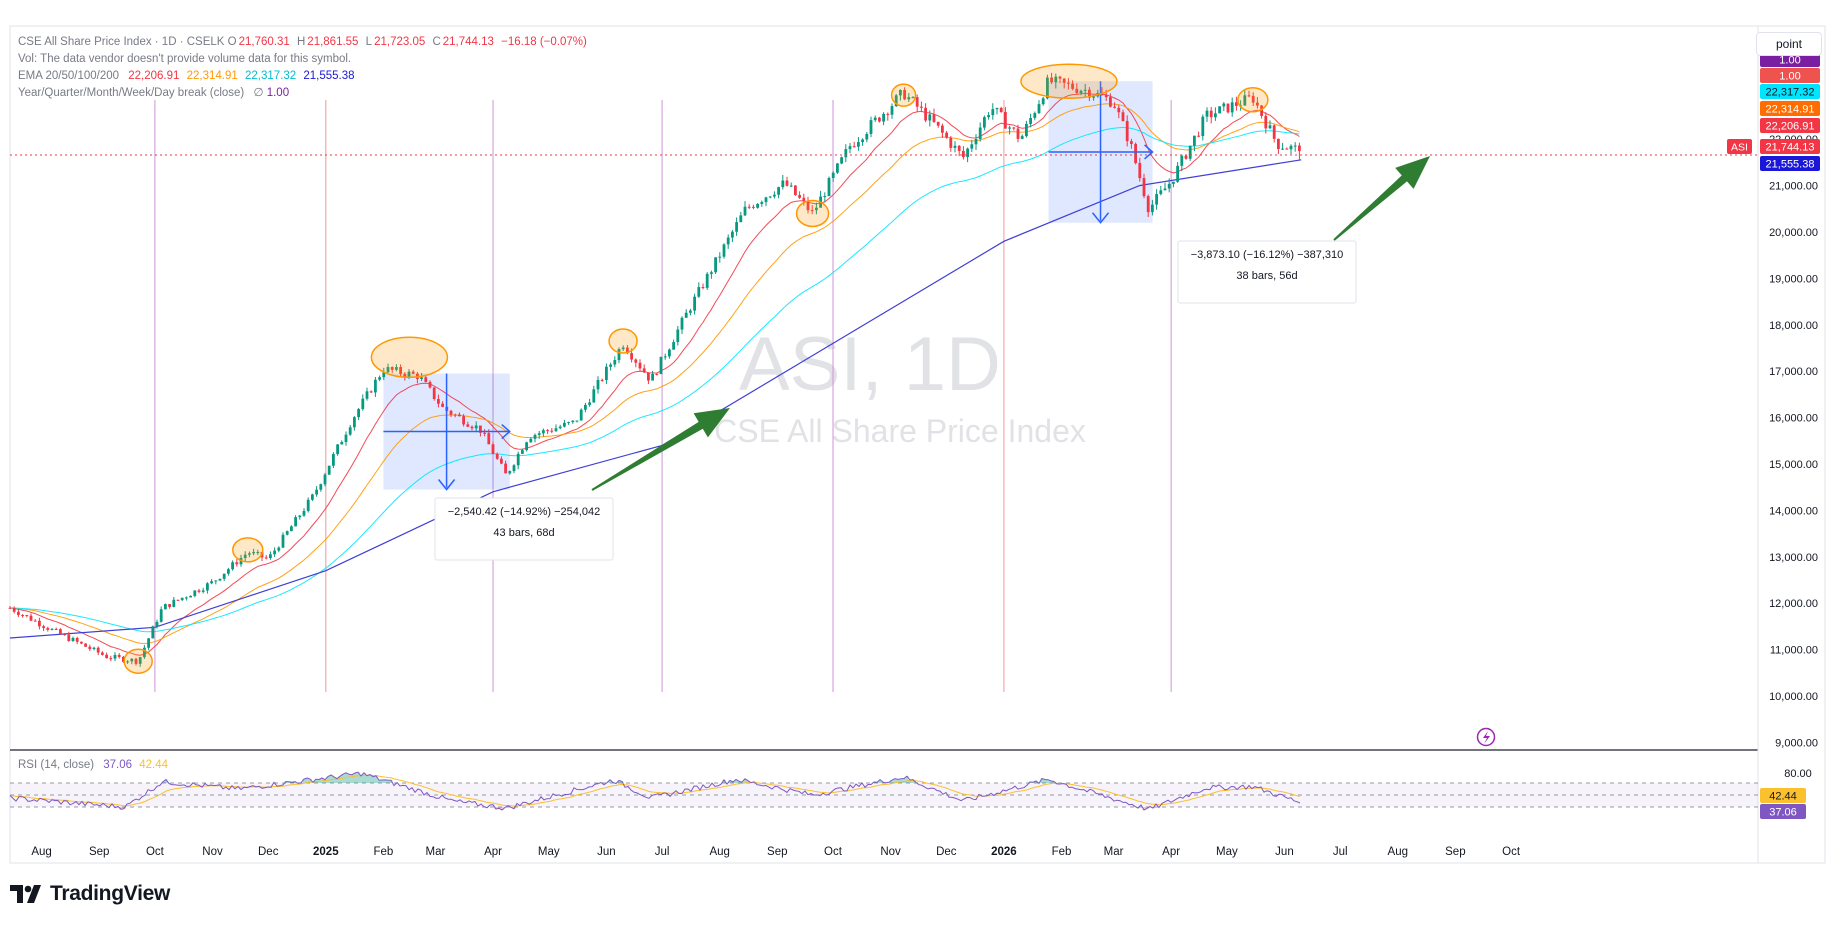 Image resolution: width=1835 pixels, height=925 pixels. Describe the element at coordinates (69, 76) in the screenshot. I see `ema-label: EMA 20/50/100/200` at that location.